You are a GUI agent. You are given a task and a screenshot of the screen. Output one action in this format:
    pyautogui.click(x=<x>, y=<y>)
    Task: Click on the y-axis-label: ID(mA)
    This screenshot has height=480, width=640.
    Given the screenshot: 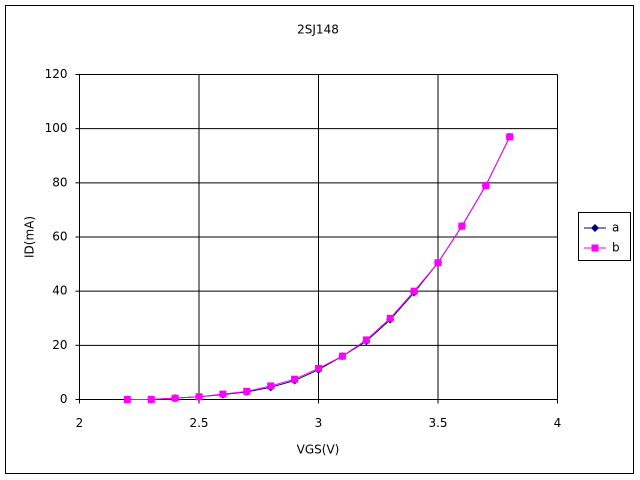 What is the action you would take?
    pyautogui.click(x=30, y=237)
    